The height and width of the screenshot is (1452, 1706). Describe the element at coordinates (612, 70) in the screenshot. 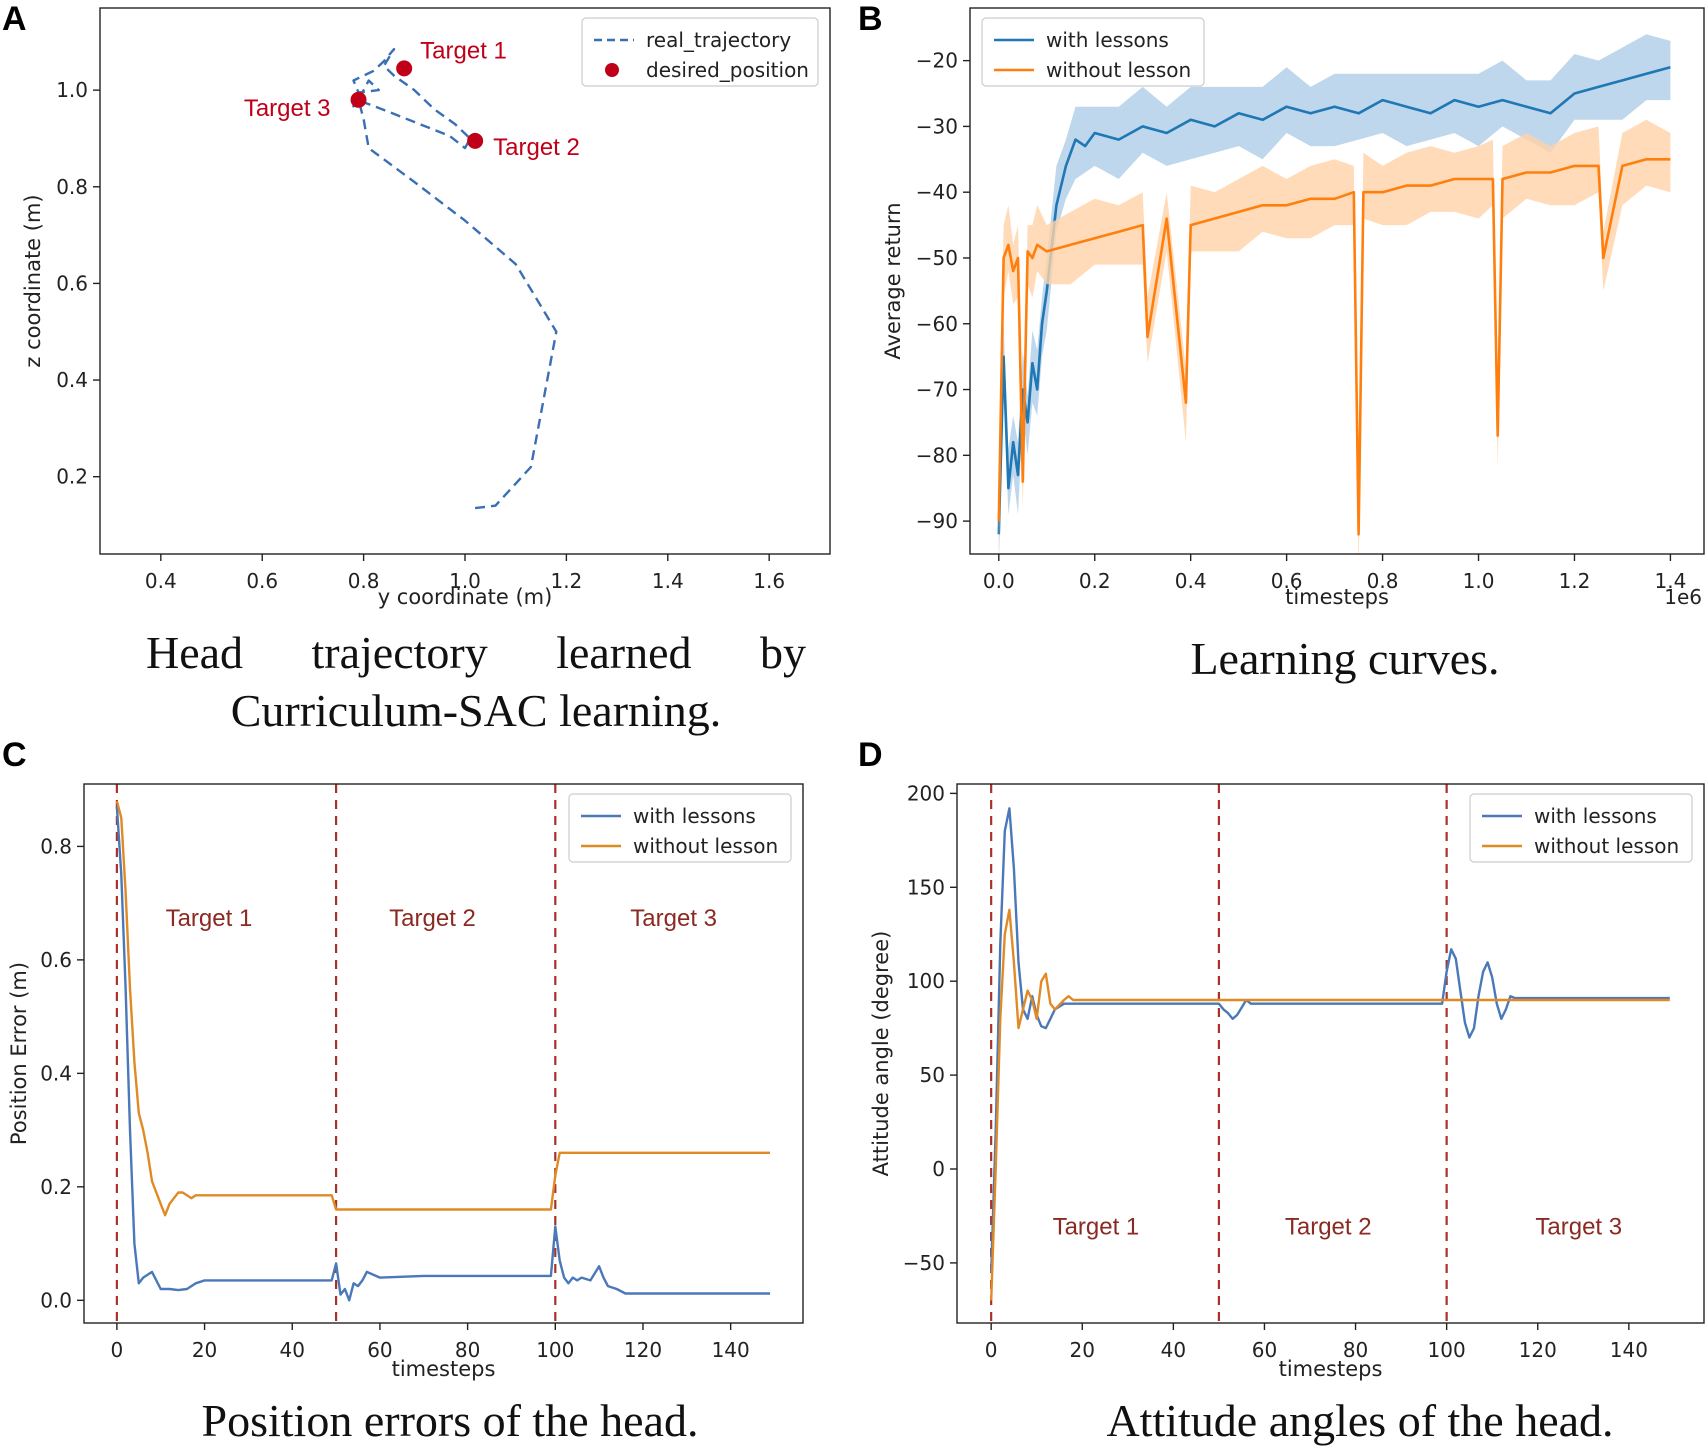

I see `legend-marker` at that location.